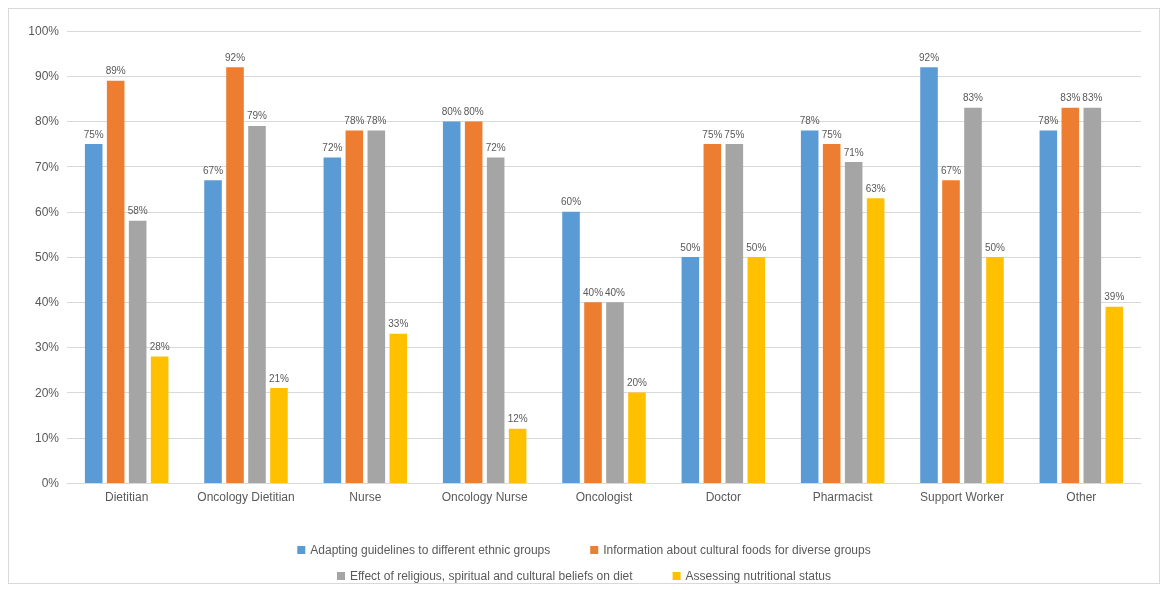 This screenshot has height=590, width=1171. I want to click on x-tick-label: Oncologist, so click(604, 497).